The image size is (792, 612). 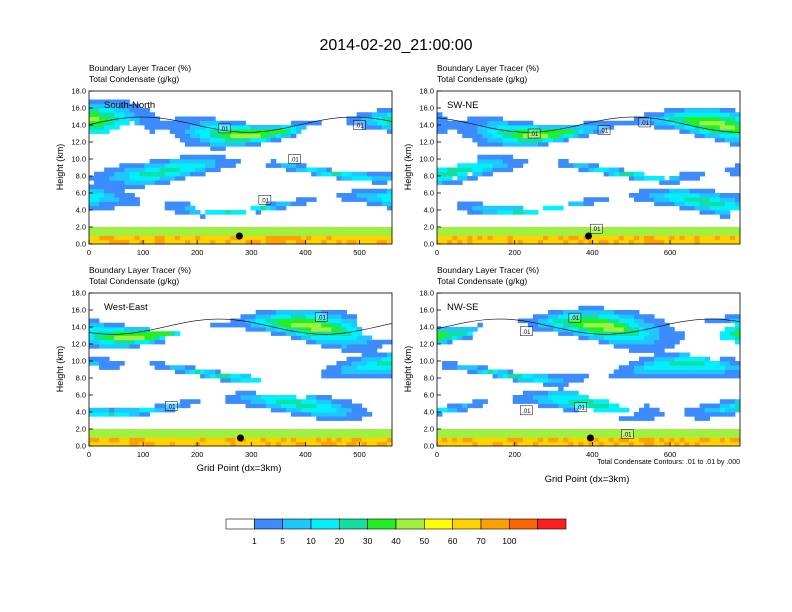 What do you see at coordinates (596, 230) in the screenshot?
I see `contour-label: .01` at bounding box center [596, 230].